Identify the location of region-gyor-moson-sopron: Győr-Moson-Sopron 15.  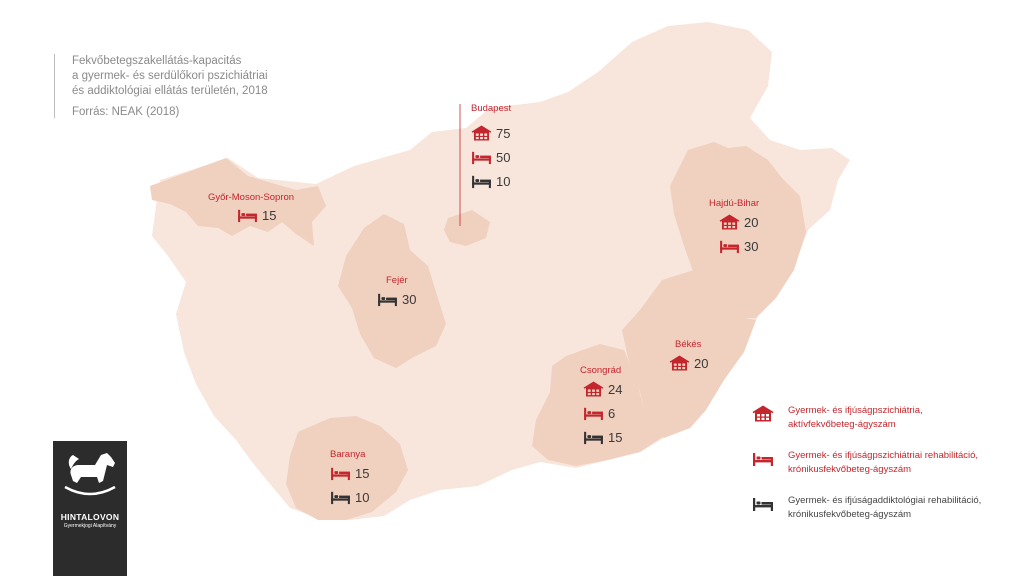
(251, 208).